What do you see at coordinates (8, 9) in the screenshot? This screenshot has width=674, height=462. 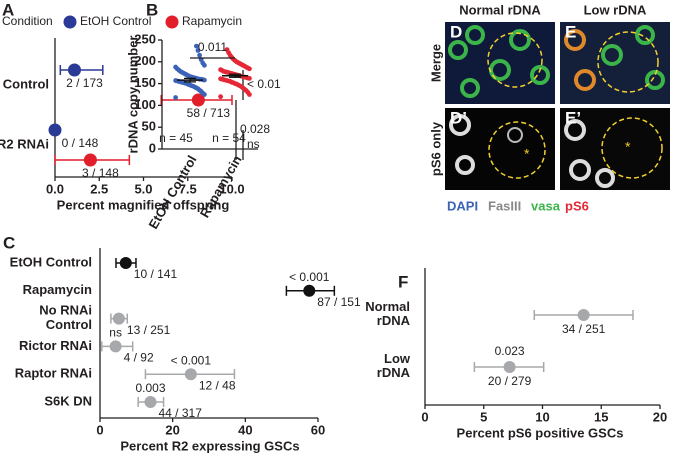 I see `panel-letter: A` at bounding box center [8, 9].